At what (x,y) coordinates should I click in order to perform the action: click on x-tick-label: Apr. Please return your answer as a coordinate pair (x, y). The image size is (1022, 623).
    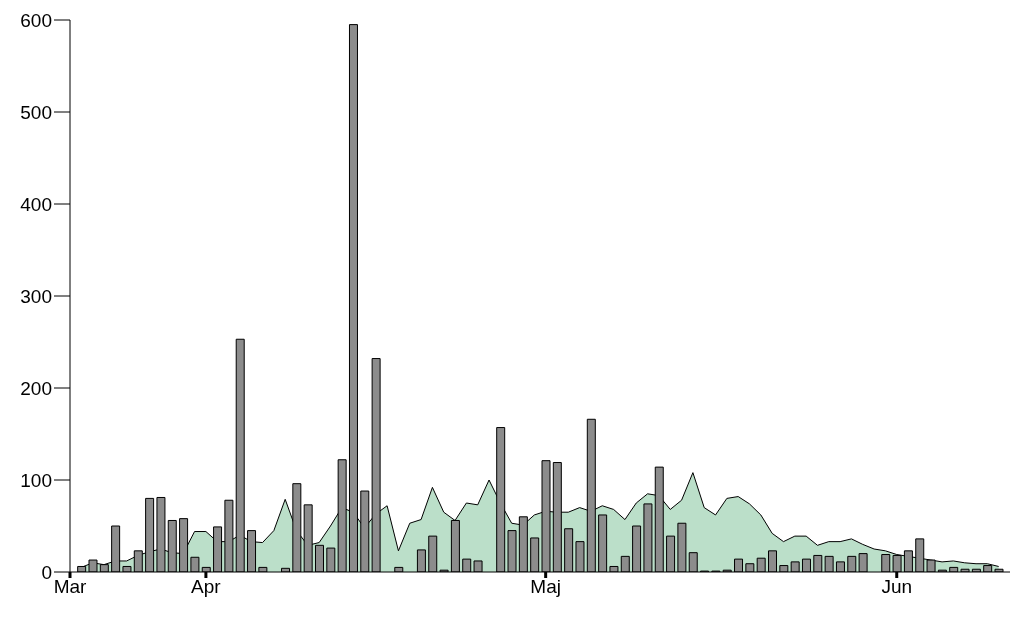
    Looking at the image, I should click on (206, 587).